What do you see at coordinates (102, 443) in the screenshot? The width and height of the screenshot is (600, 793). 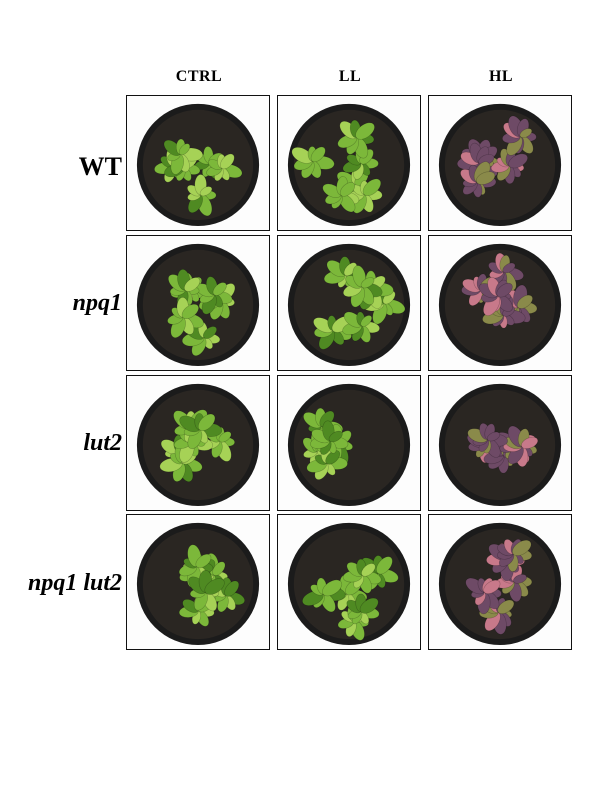 I see `row-label-lut2: lut2` at bounding box center [102, 443].